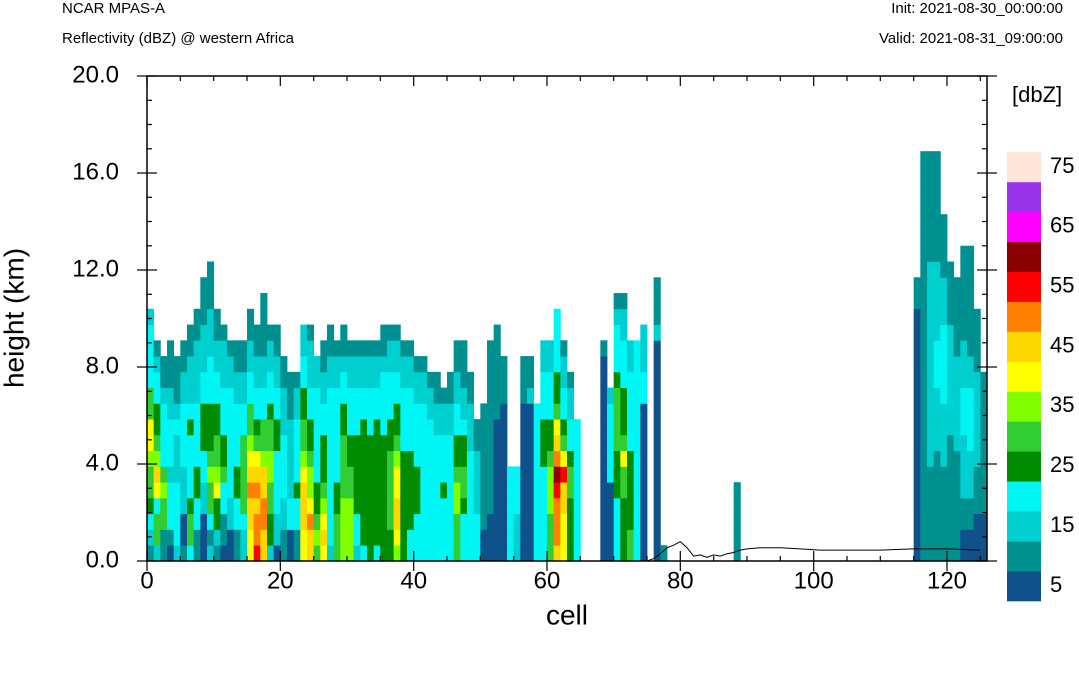  Describe the element at coordinates (95, 74) in the screenshot. I see `y-tick-label: 20.0` at that location.